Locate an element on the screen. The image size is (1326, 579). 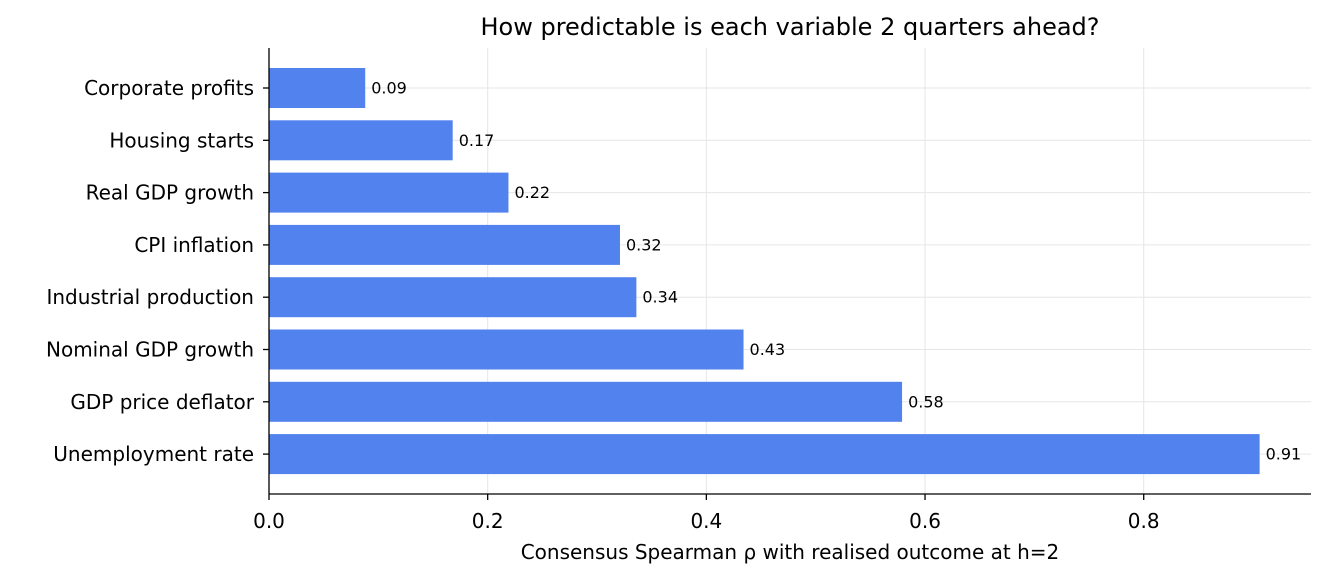
bar-value-label: 0.43 is located at coordinates (768, 349).